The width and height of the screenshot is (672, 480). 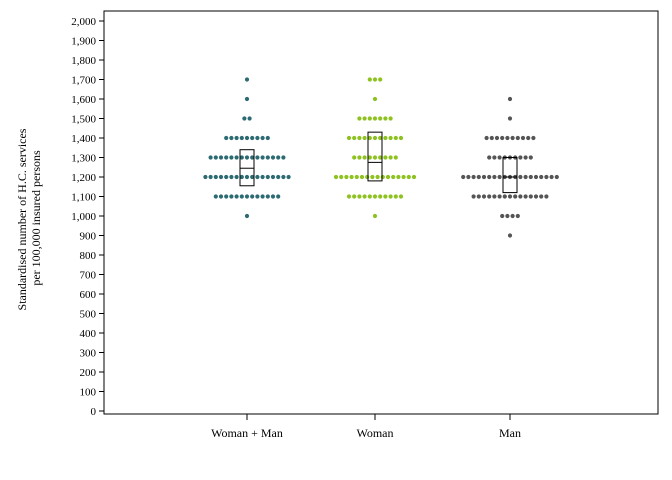 What do you see at coordinates (36, 218) in the screenshot?
I see `y-axis-title-line-2: per 100,000 insured persons` at bounding box center [36, 218].